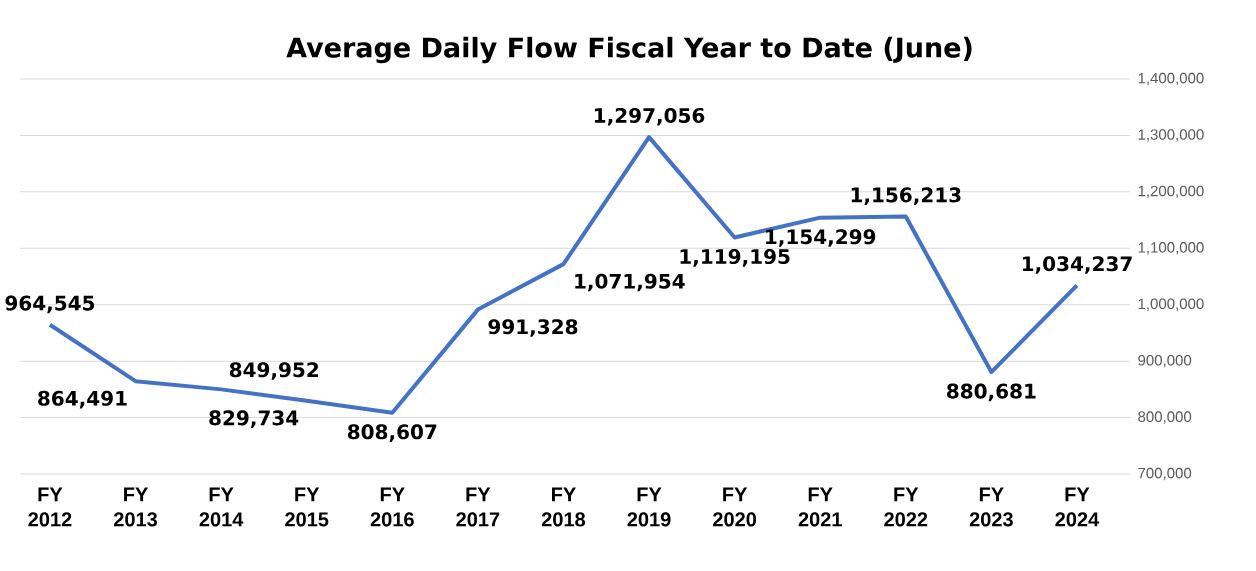  I want to click on x-tick-label: FY 2013, so click(135, 507).